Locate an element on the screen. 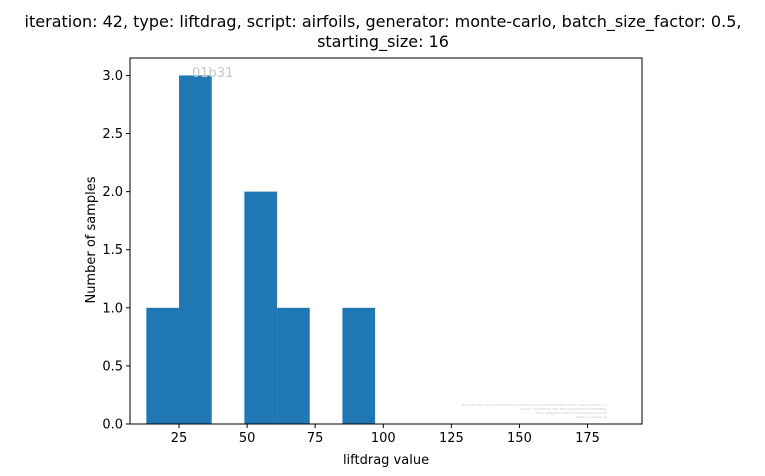 This screenshot has height=476, width=765. x-tick-label: 175 is located at coordinates (587, 438).